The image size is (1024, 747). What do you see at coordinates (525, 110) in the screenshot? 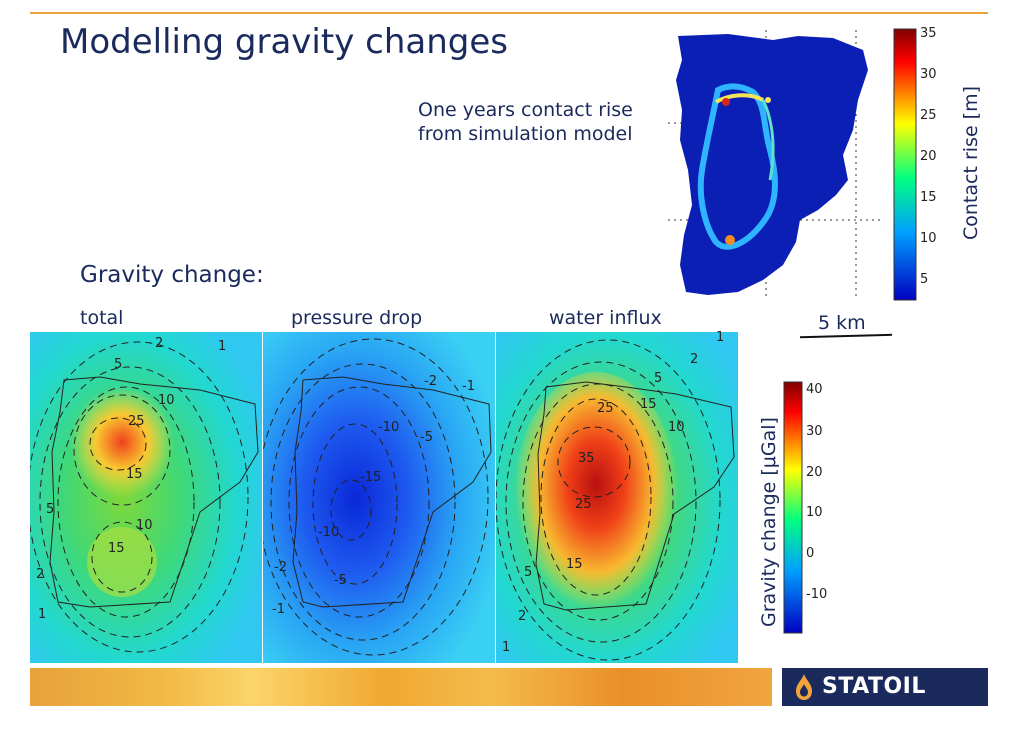
I see `contact-caption-line1: One years contact rise` at bounding box center [525, 110].